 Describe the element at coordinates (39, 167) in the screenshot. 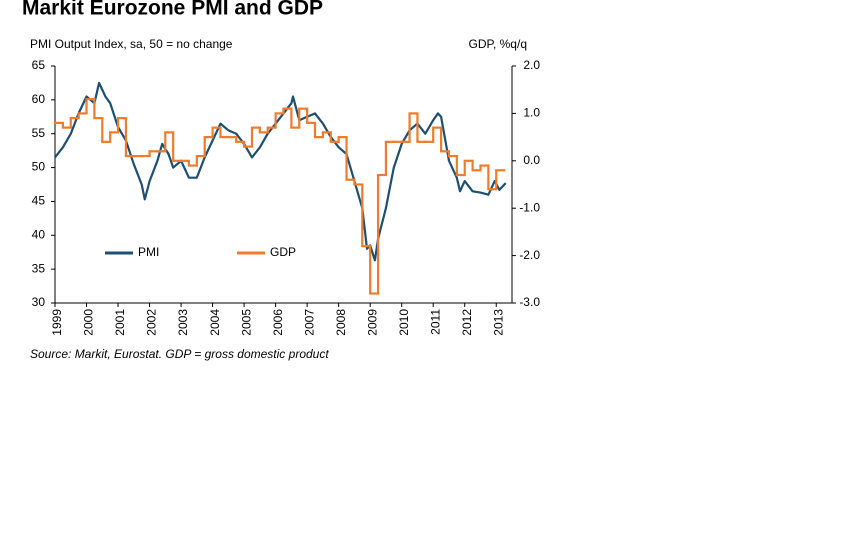

I see `y-tick-label: 50` at that location.